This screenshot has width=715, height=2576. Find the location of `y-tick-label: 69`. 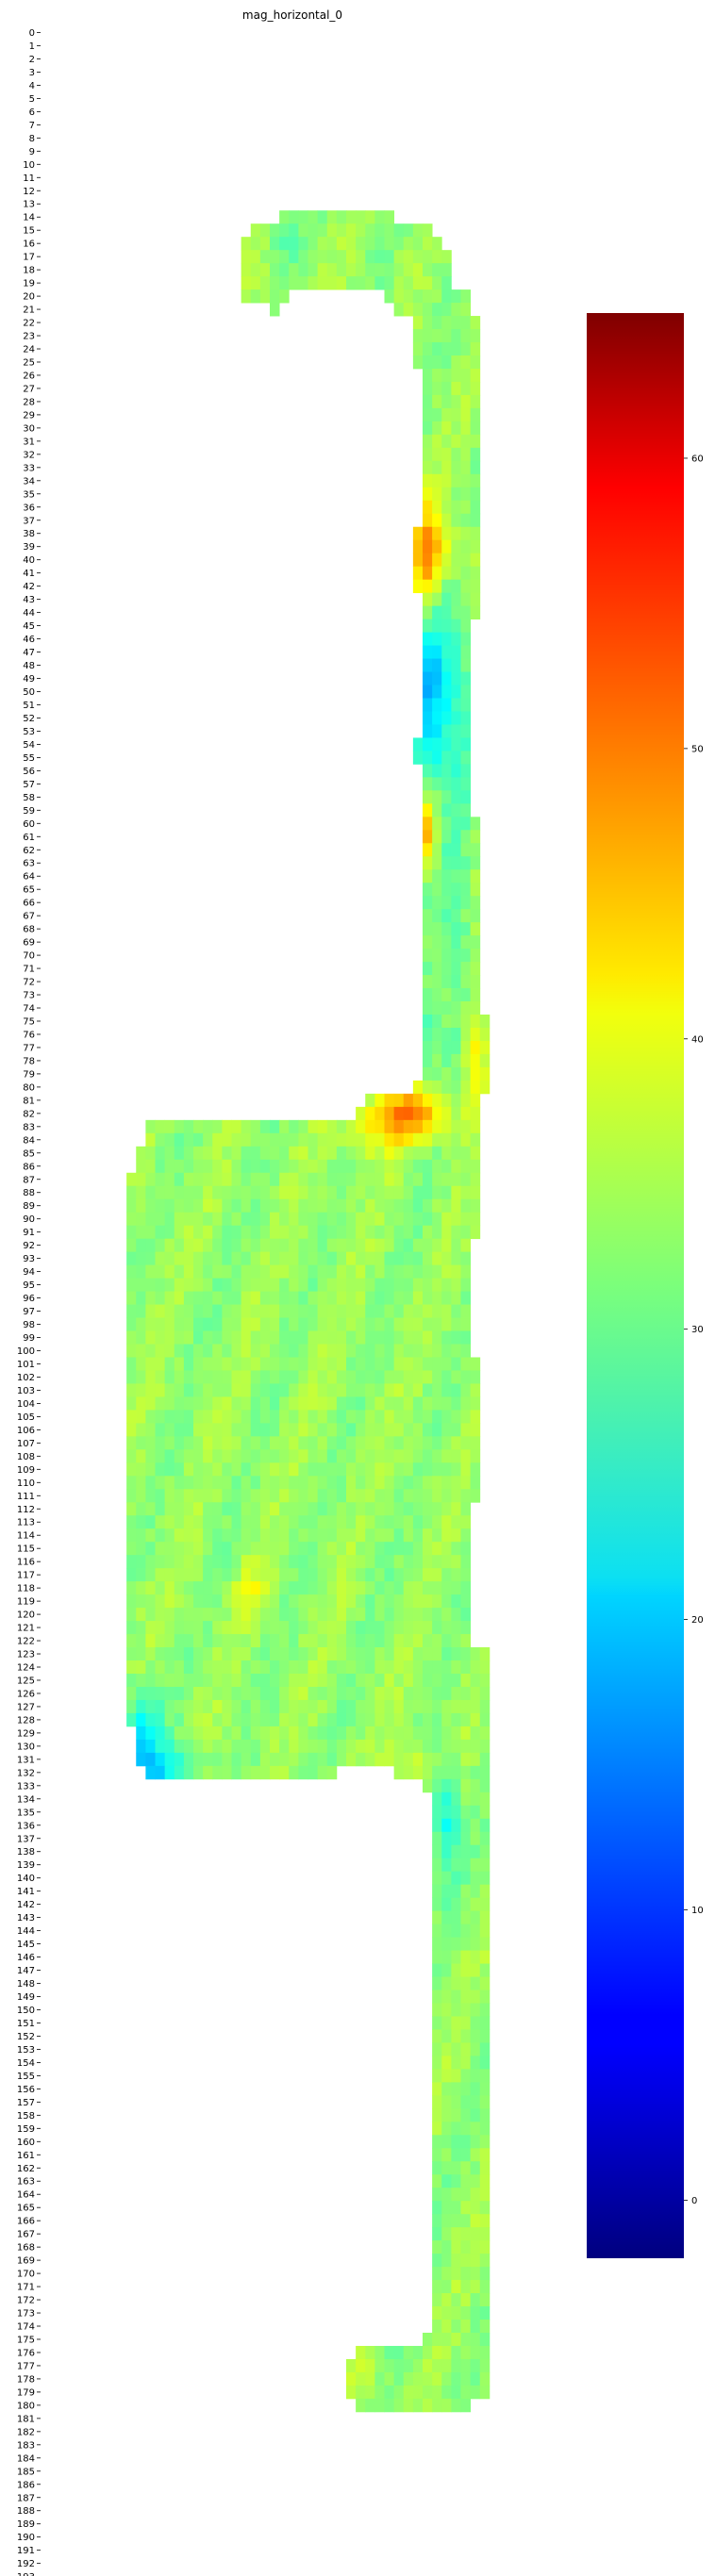

y-tick-label: 69 is located at coordinates (29, 943).